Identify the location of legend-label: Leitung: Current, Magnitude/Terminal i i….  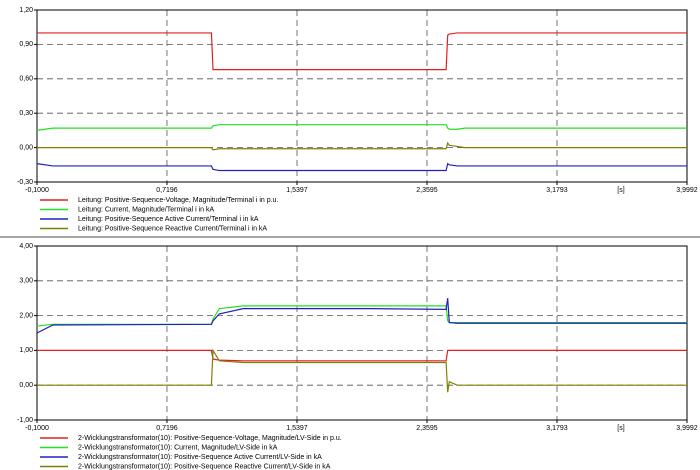
(146, 209).